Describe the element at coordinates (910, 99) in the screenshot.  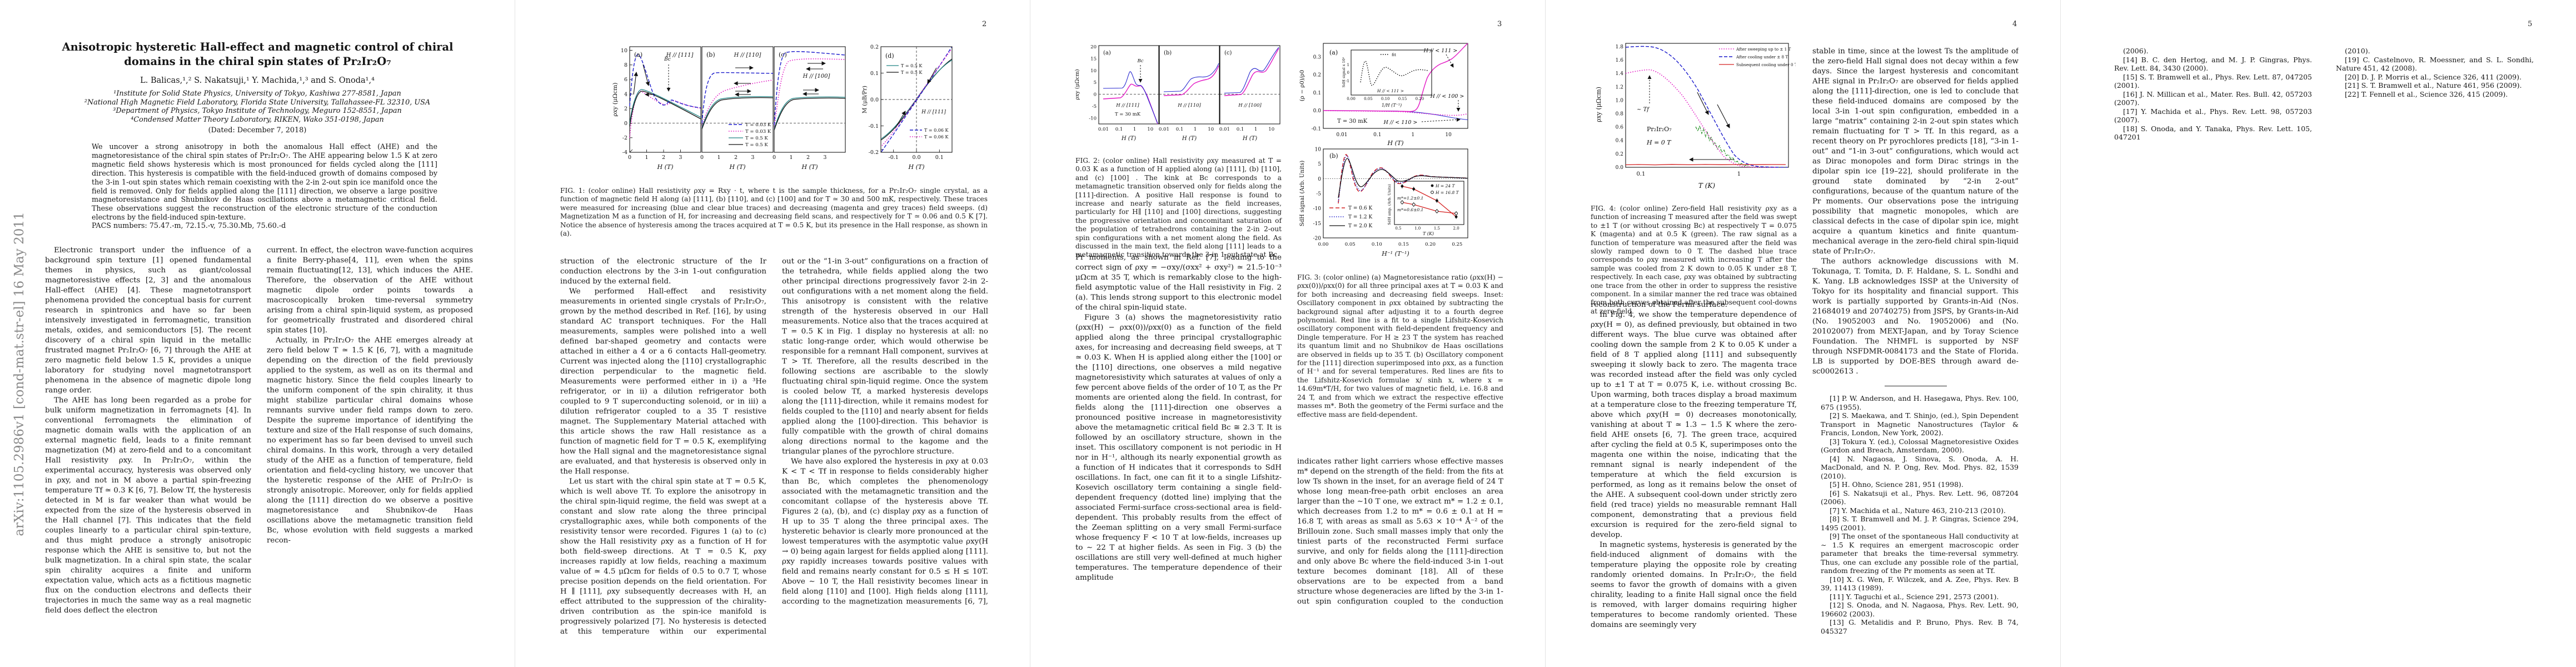
I see `fig1-d-ticks` at that location.